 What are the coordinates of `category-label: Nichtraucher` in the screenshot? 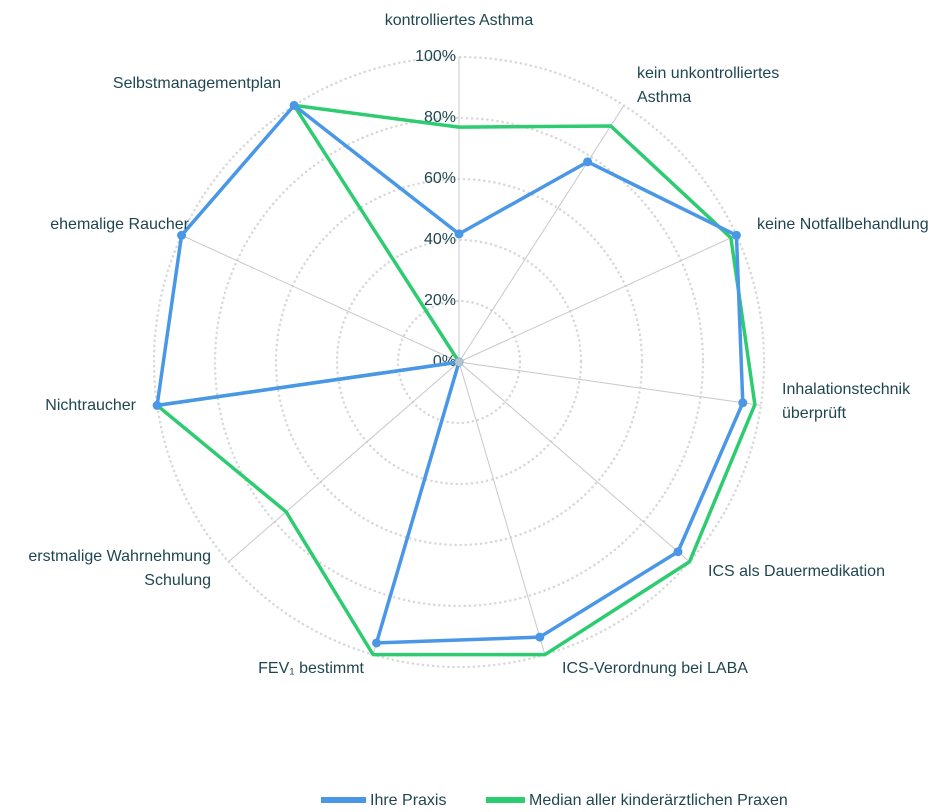 It's located at (90, 405).